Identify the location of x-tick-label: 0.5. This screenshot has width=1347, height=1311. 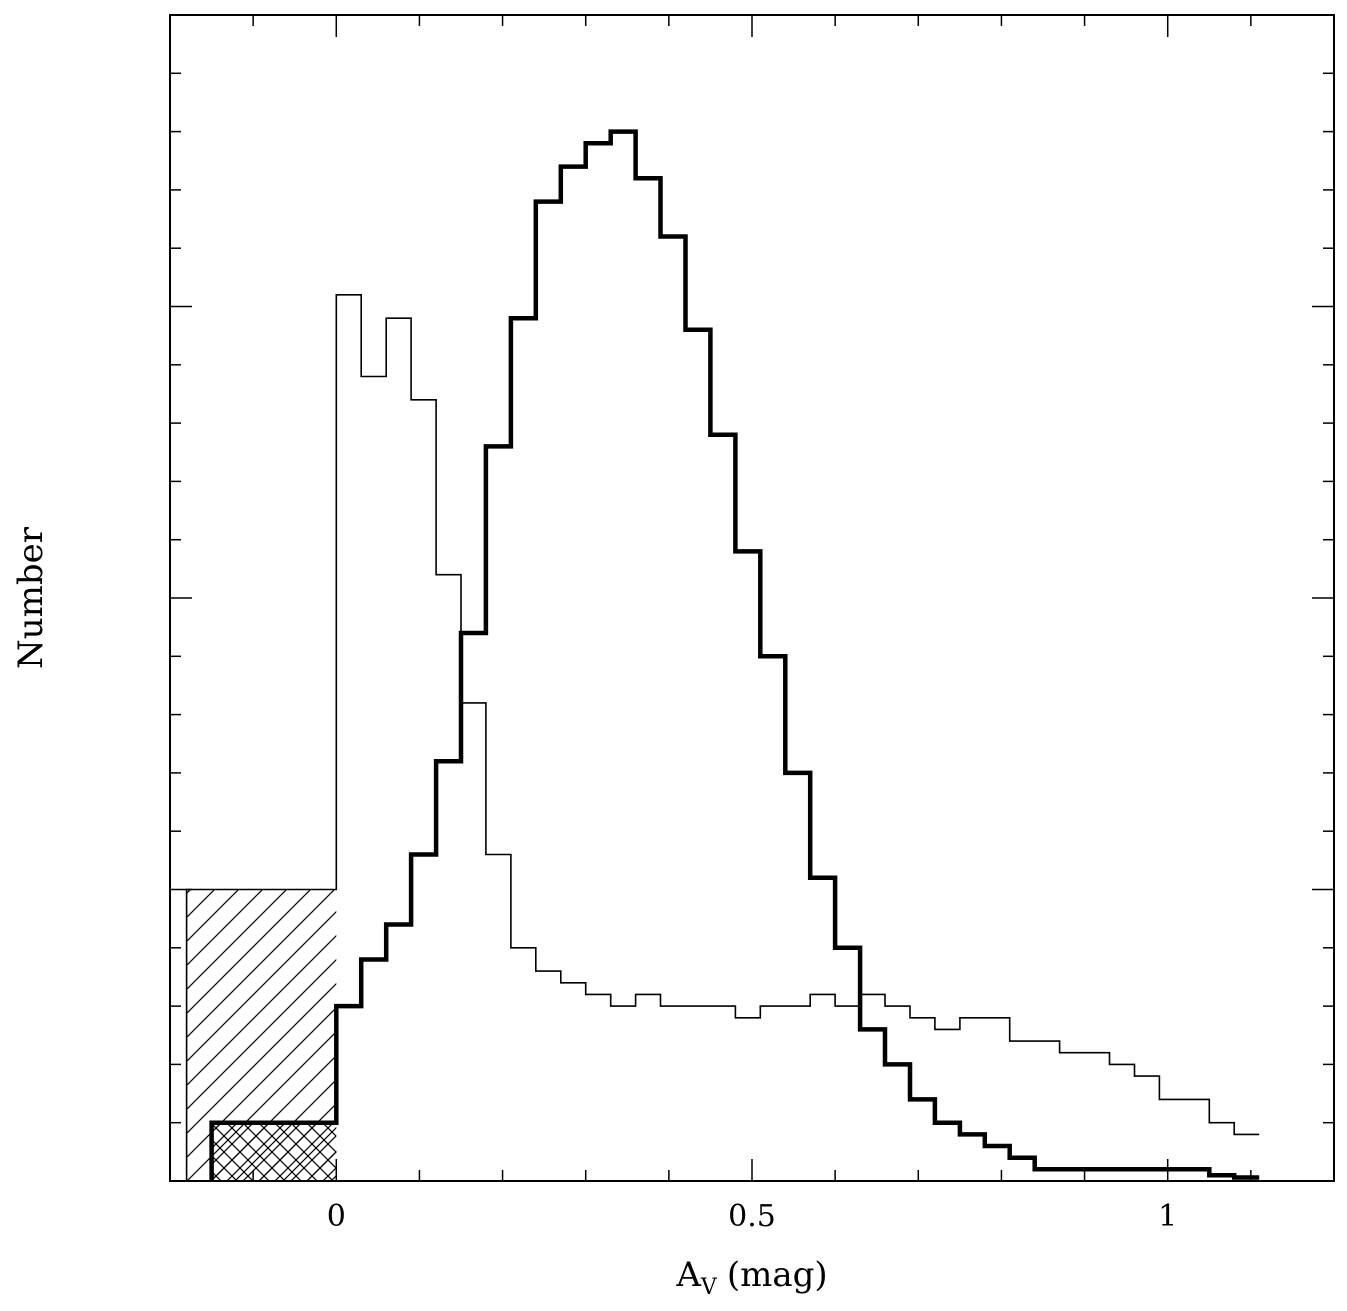
(752, 1216).